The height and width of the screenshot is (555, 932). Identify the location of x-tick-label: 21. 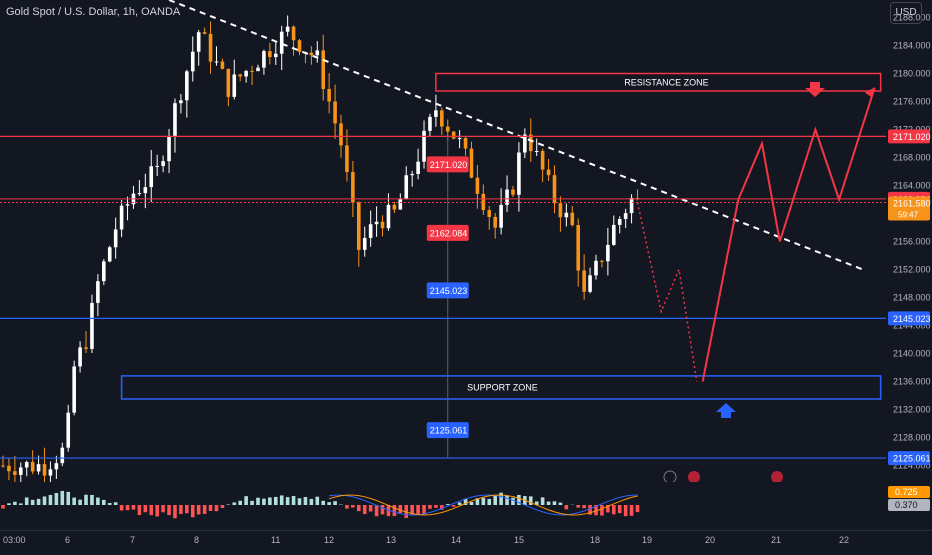
(776, 540).